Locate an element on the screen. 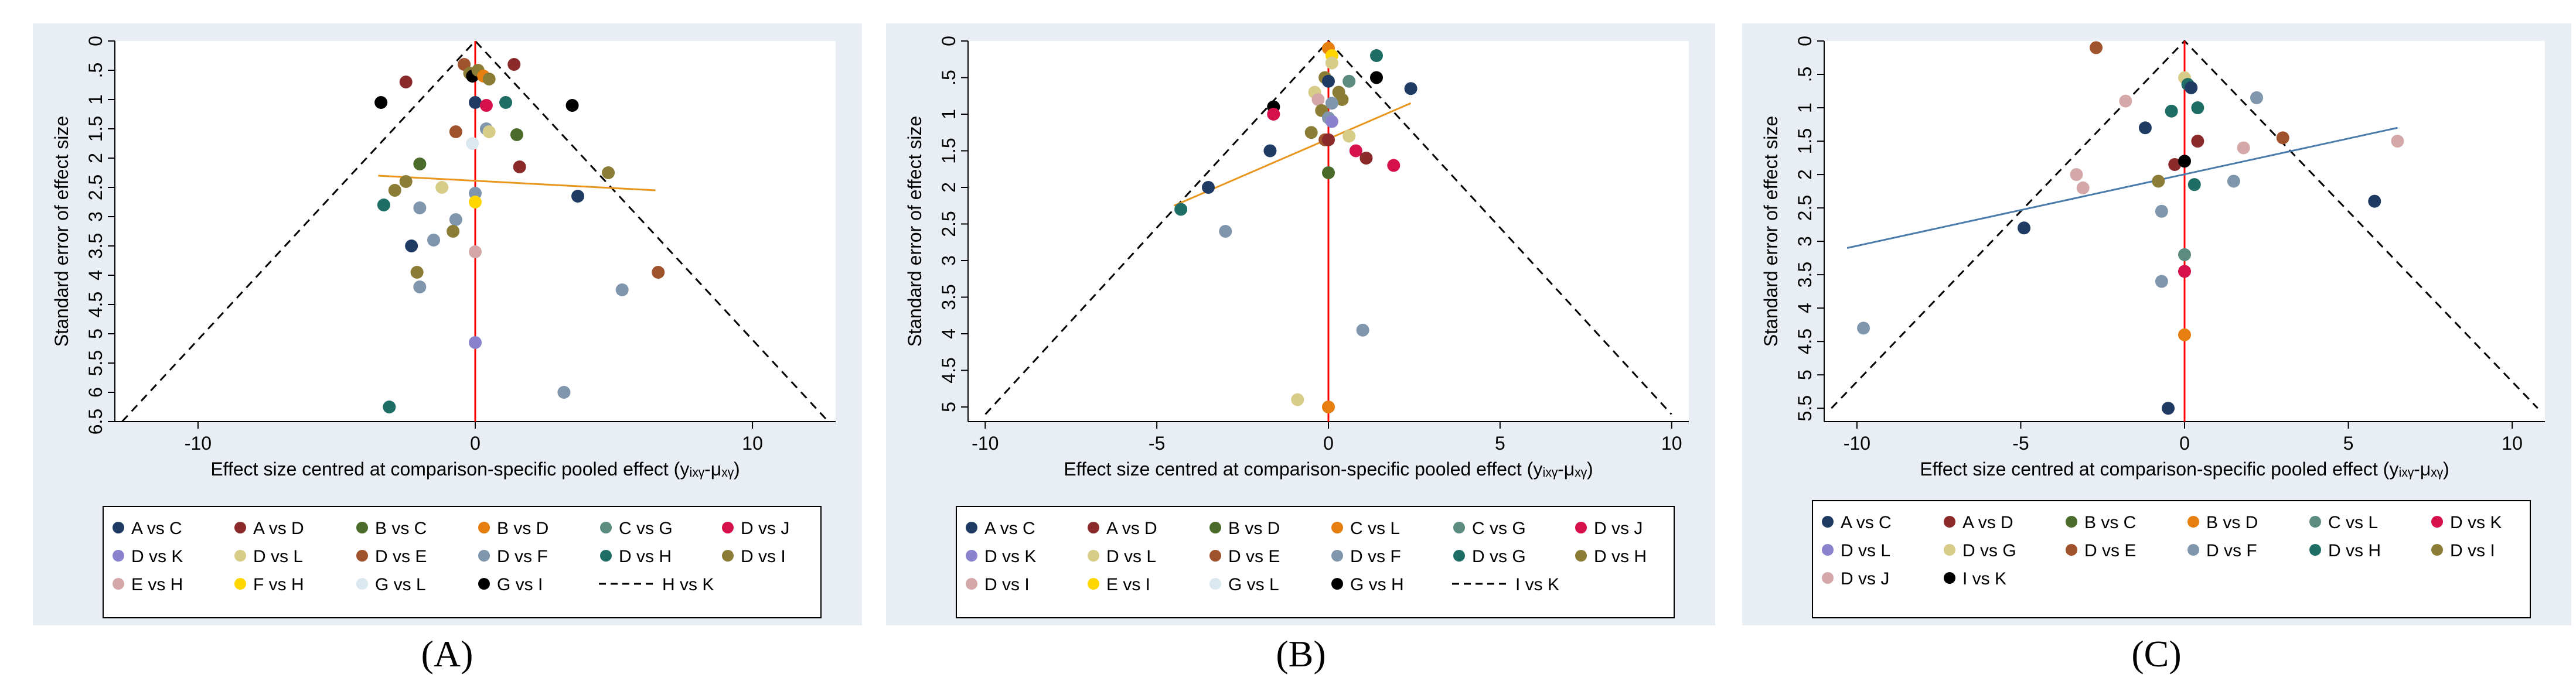  legend-label: C vs L is located at coordinates (1375, 528).